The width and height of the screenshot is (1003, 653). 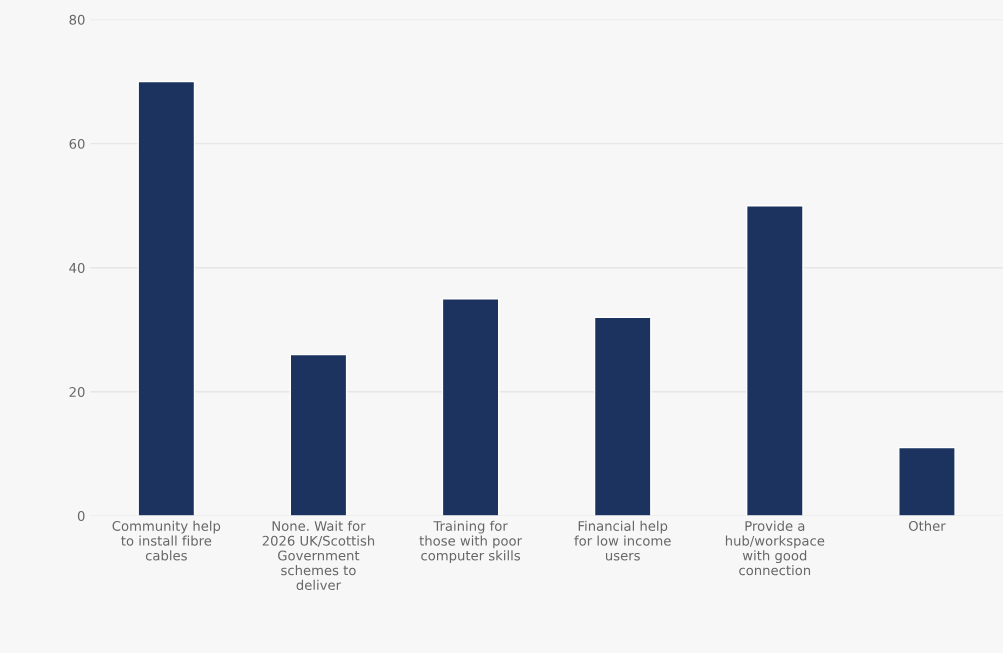 What do you see at coordinates (622, 540) in the screenshot?
I see `x-tick-label: Financial help for low income users` at bounding box center [622, 540].